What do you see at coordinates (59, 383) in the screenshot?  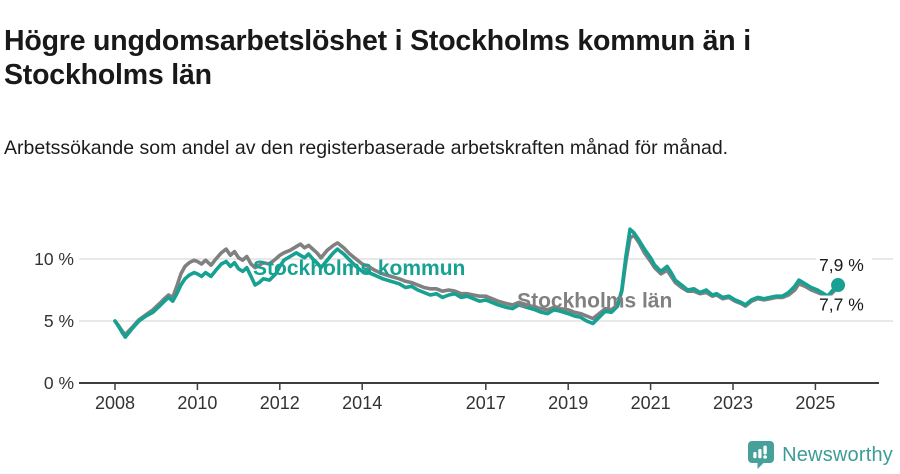 I see `y-tick-label: 0 %` at bounding box center [59, 383].